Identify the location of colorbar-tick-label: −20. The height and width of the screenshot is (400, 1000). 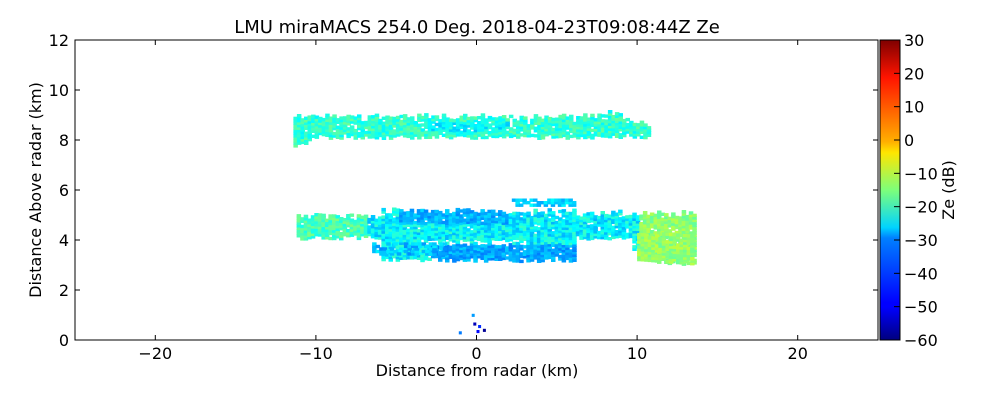
(921, 207).